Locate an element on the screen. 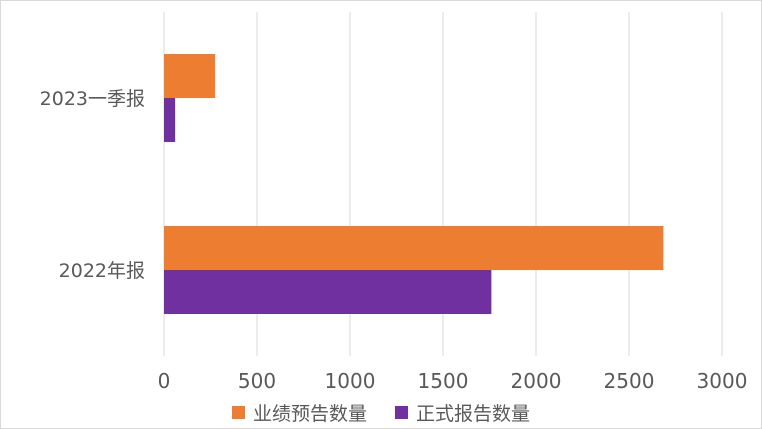 The height and width of the screenshot is (429, 762). tick-label-3000: 3000 is located at coordinates (722, 381).